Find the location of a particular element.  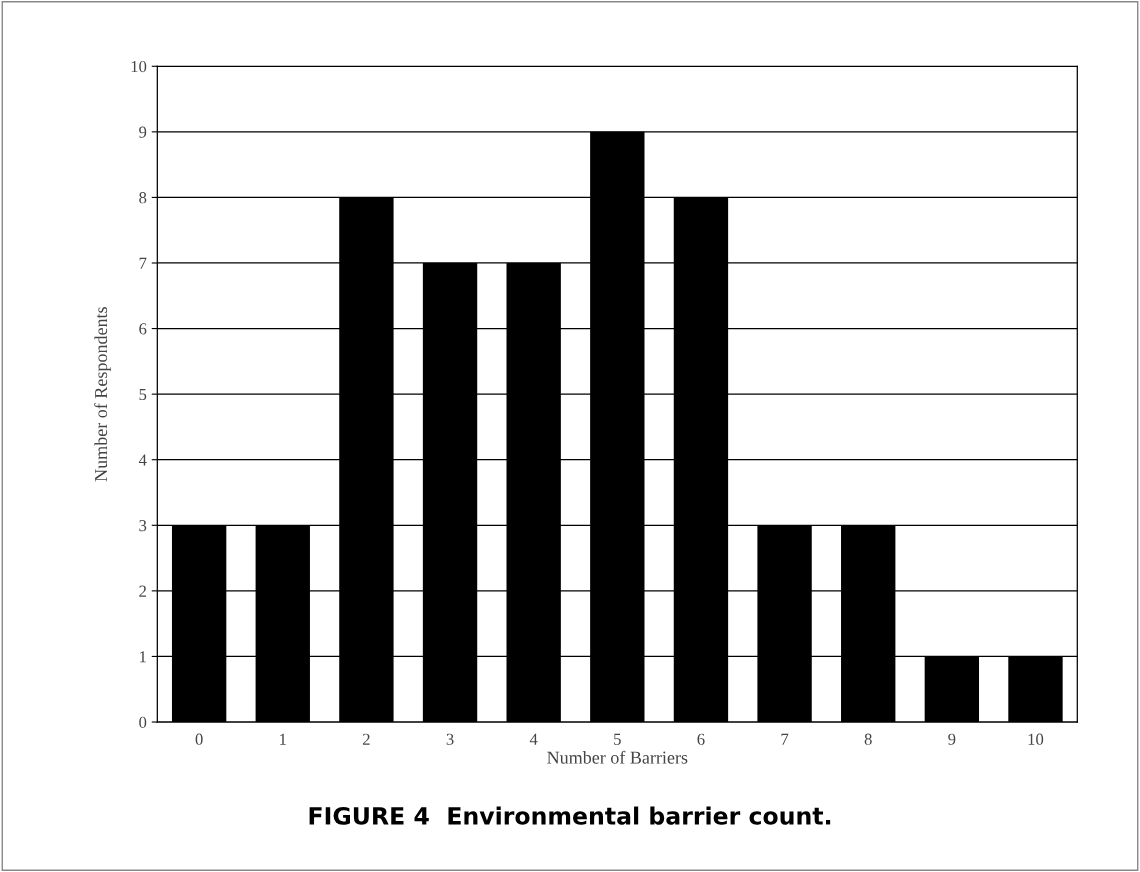

y-tick-label: 1 is located at coordinates (143, 657).